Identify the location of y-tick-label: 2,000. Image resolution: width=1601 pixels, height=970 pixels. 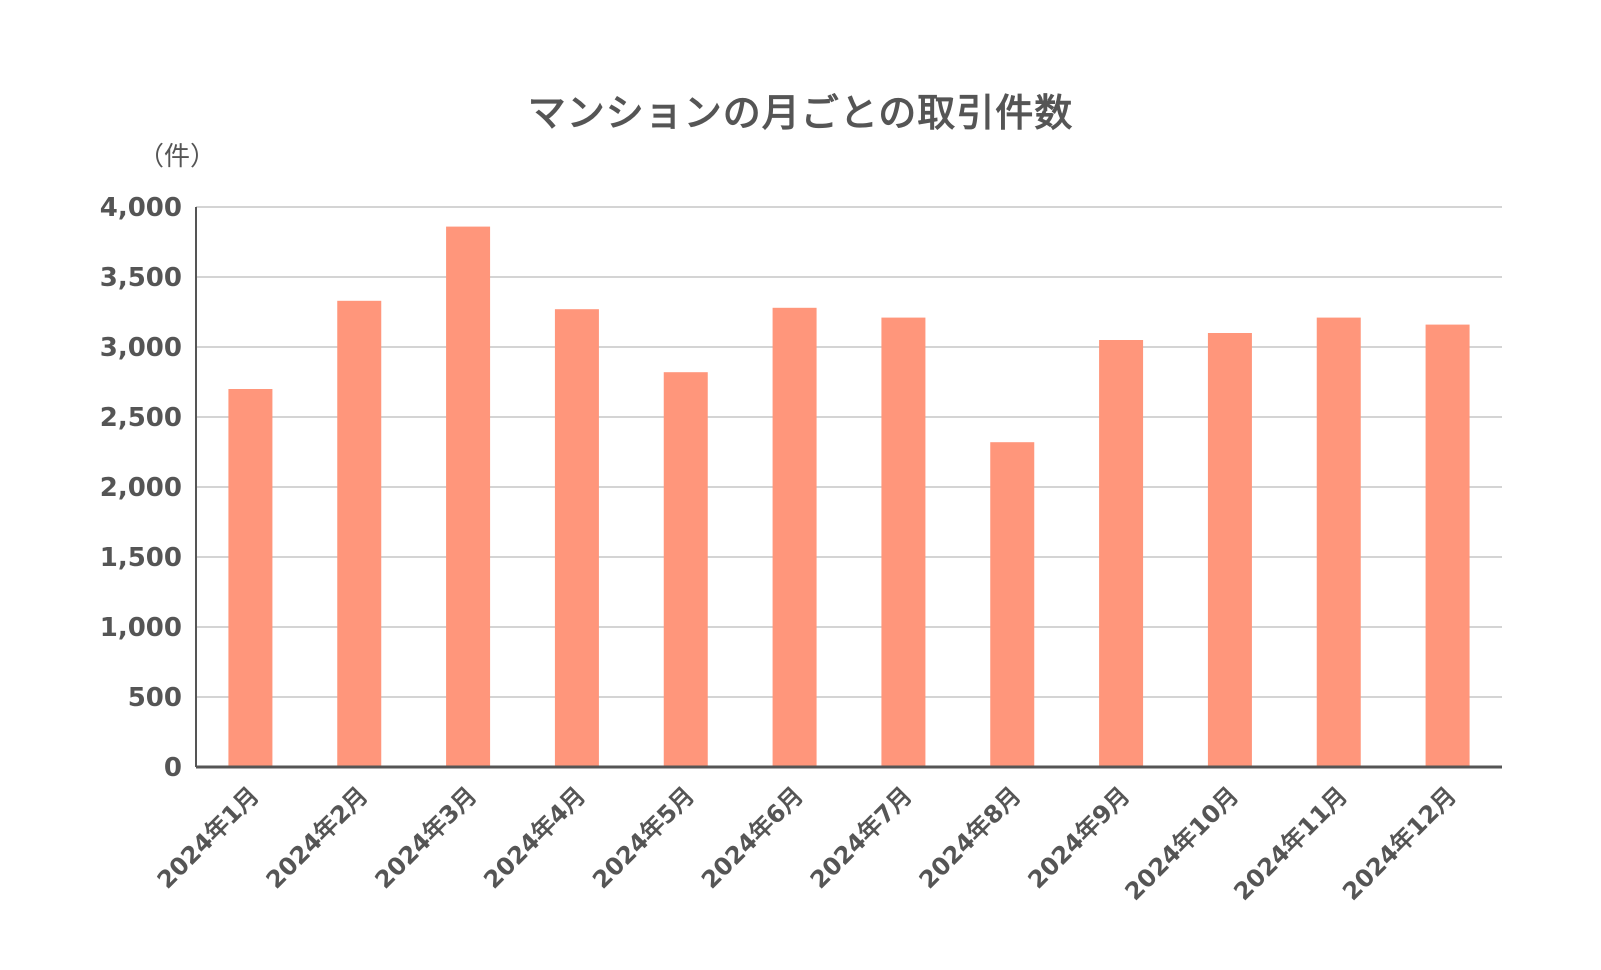
(141, 488).